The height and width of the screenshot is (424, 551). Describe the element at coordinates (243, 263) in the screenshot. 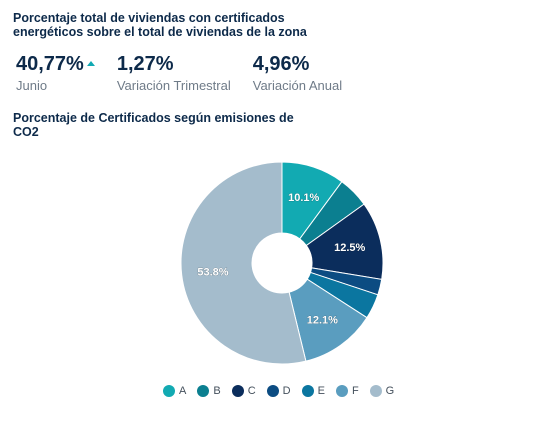

I see `pie-slice-g` at that location.